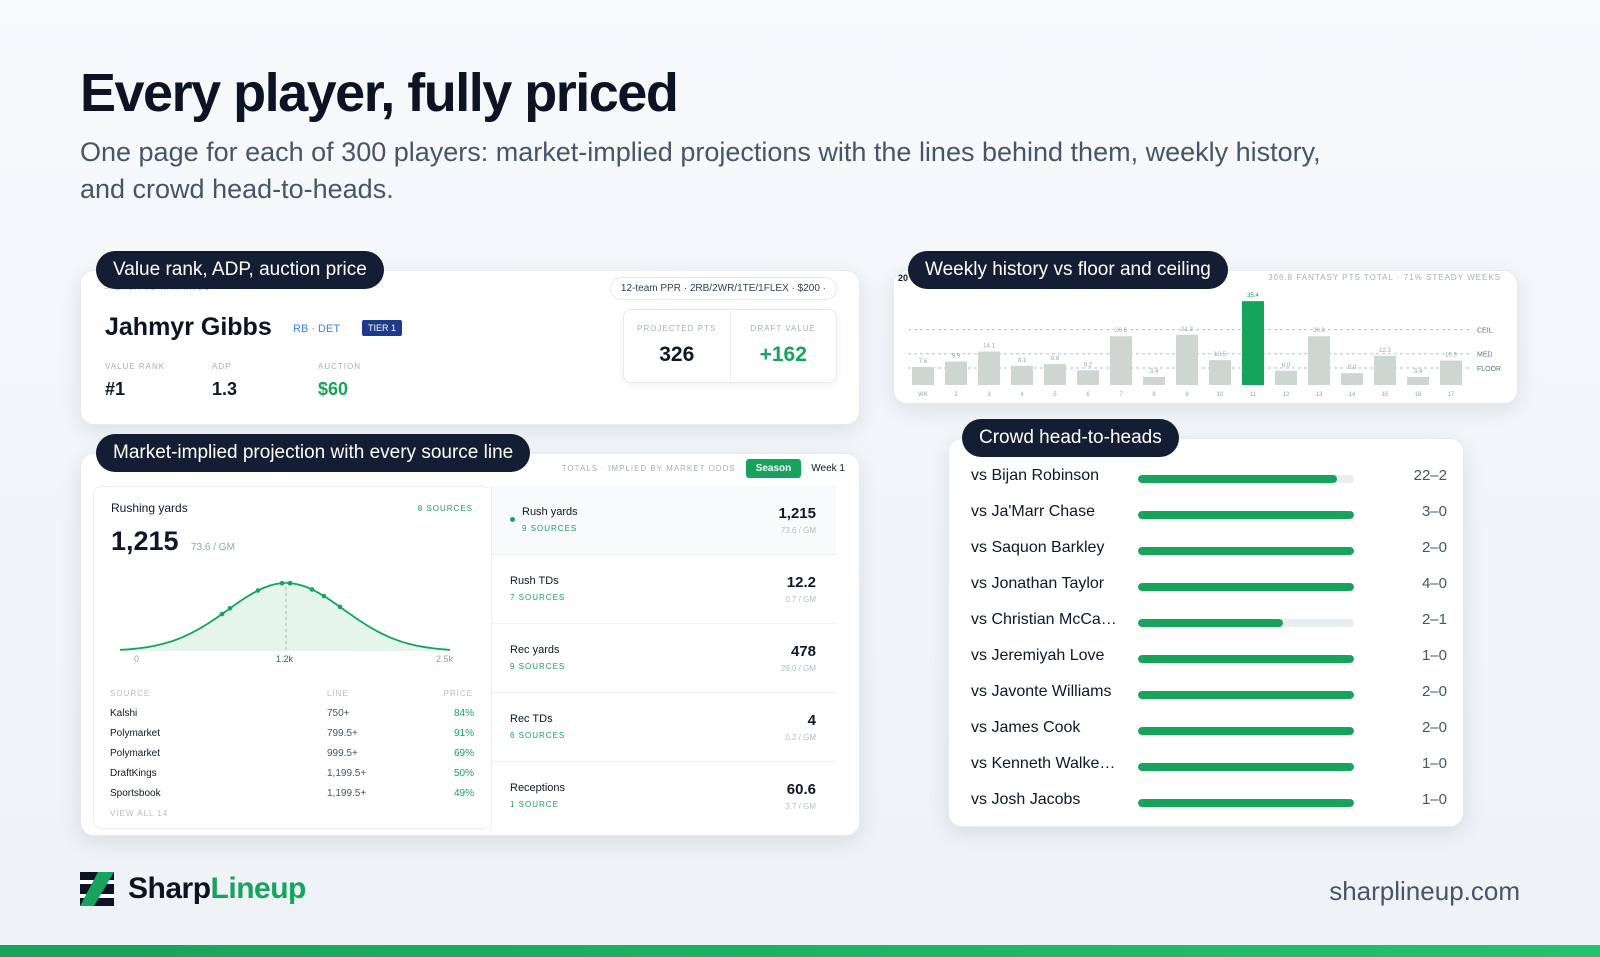 This screenshot has height=957, width=1600. I want to click on stat-row-label: Receptions, so click(538, 788).